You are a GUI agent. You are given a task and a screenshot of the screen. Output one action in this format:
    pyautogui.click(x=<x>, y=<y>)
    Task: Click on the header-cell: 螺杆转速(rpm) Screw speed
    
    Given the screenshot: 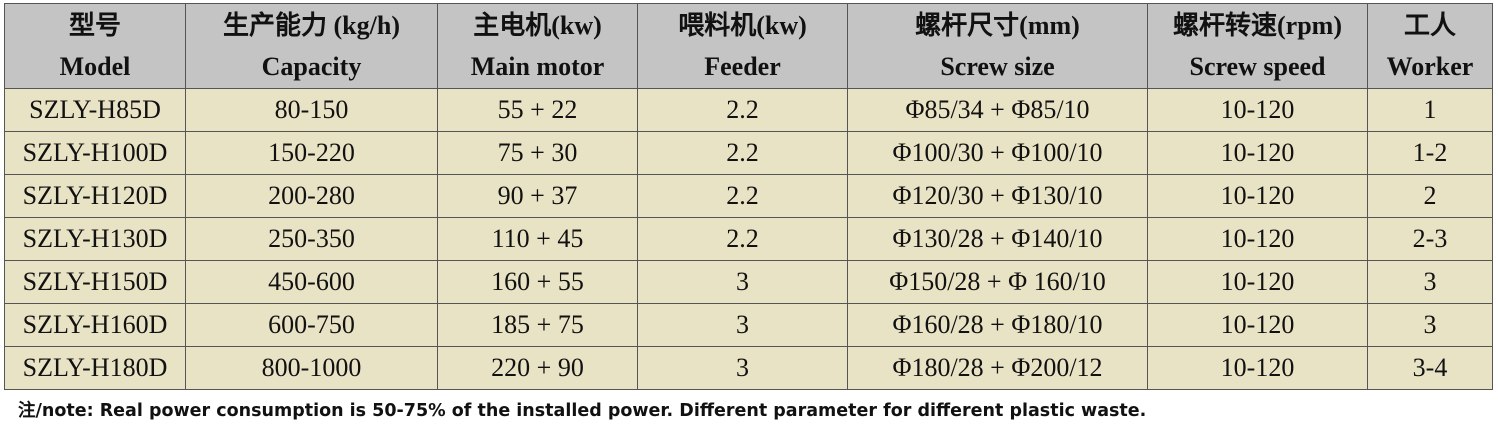 What is the action you would take?
    pyautogui.click(x=1257, y=46)
    